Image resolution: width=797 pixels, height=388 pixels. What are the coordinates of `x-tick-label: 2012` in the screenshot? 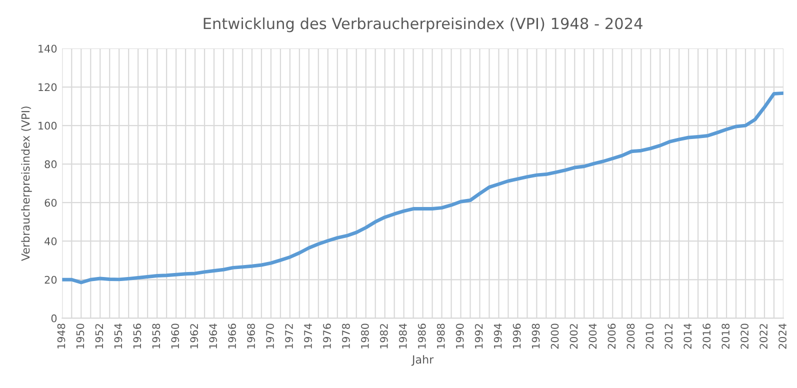 It's located at (668, 336).